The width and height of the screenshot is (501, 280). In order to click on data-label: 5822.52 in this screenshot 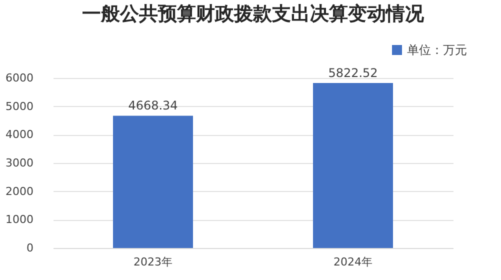, I will do `click(353, 73)`.